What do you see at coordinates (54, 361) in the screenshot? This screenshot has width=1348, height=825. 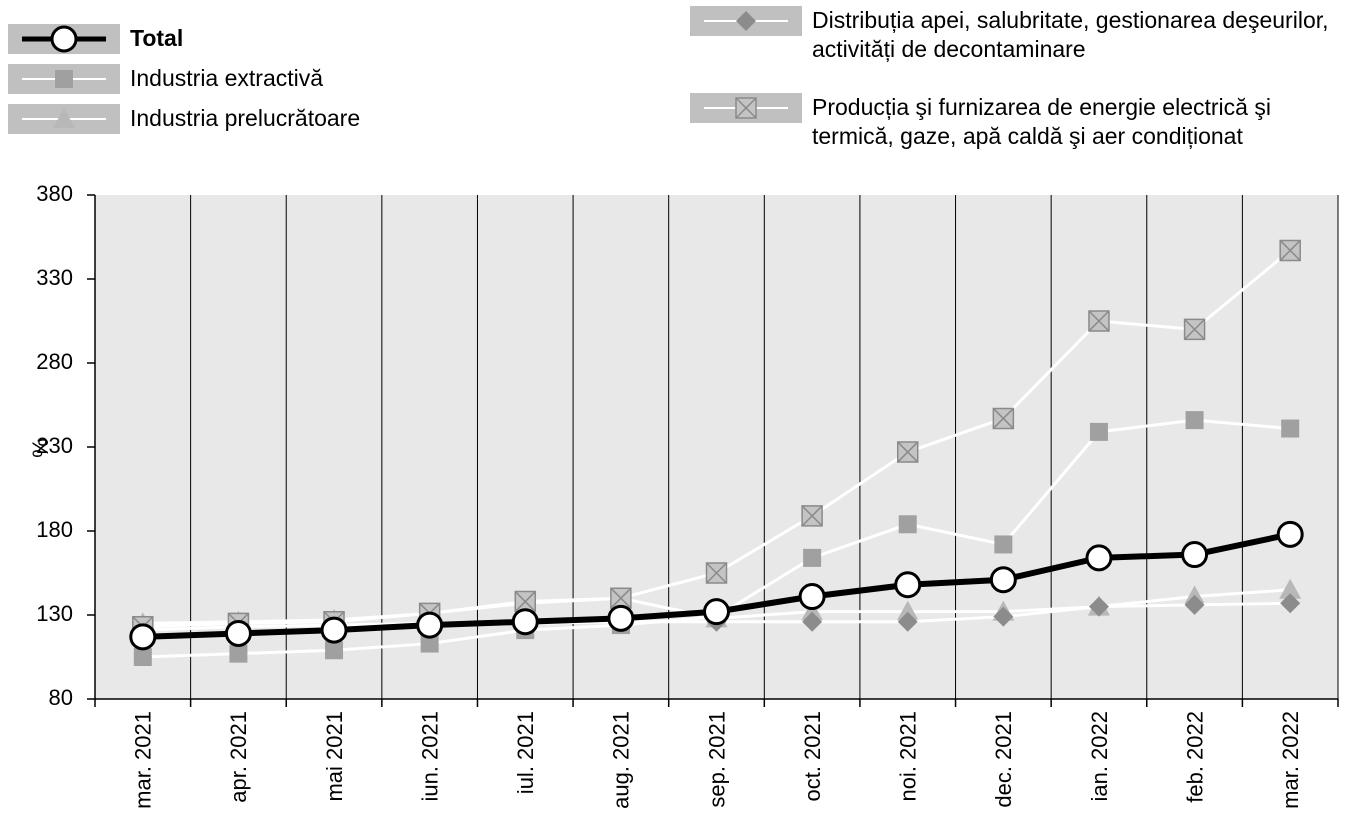 I see `y-tick-label: 280` at bounding box center [54, 361].